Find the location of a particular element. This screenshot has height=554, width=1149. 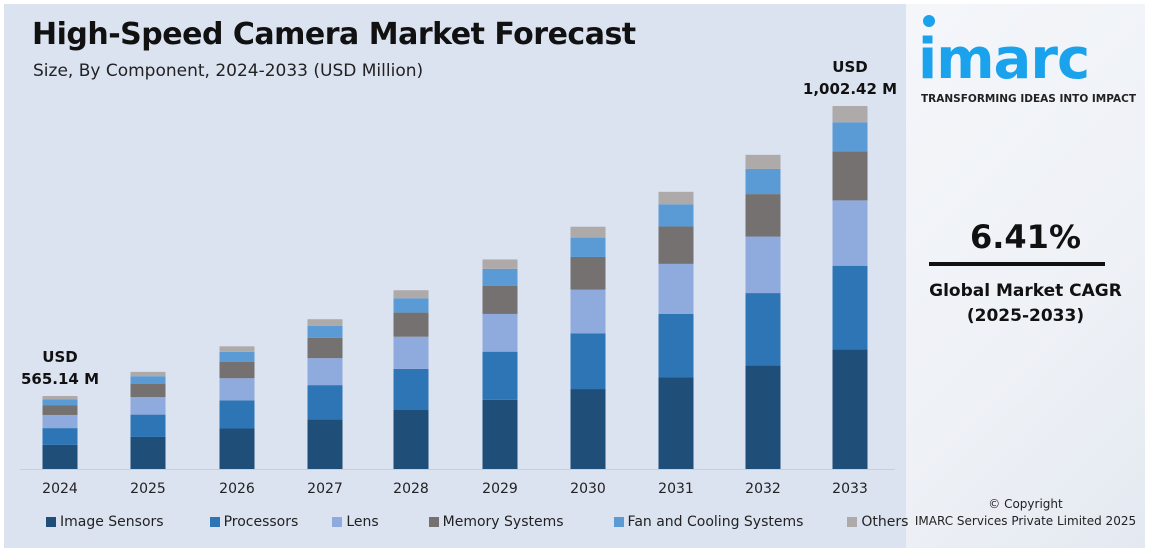

legend-item: Processors is located at coordinates (254, 522).